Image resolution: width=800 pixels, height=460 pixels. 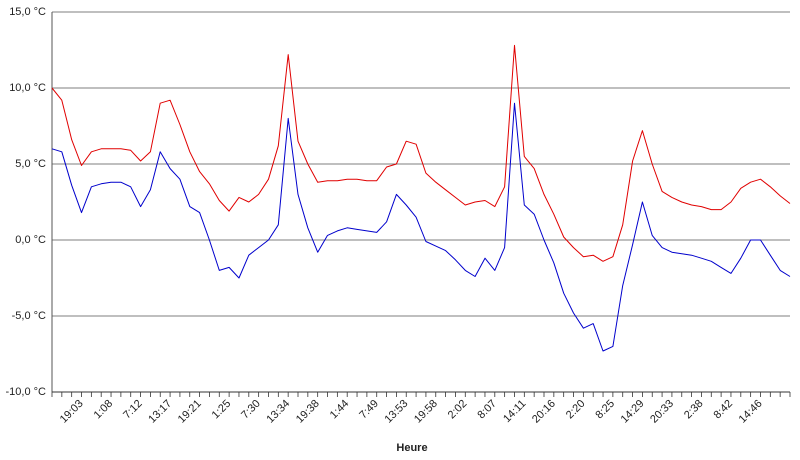 I want to click on x-tick-label: 2:20, so click(x=576, y=410).